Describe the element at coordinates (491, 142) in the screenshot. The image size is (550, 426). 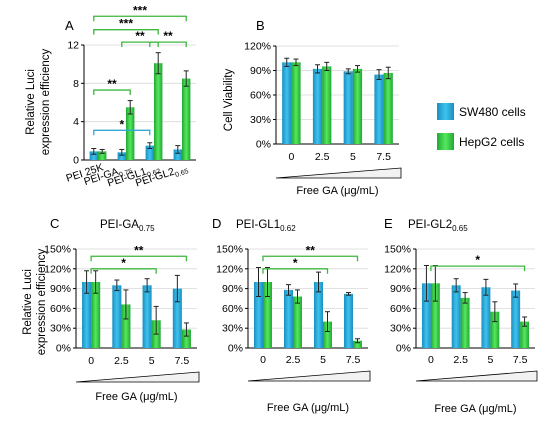
I see `legend-label-hepg2: HepG2 cells` at that location.